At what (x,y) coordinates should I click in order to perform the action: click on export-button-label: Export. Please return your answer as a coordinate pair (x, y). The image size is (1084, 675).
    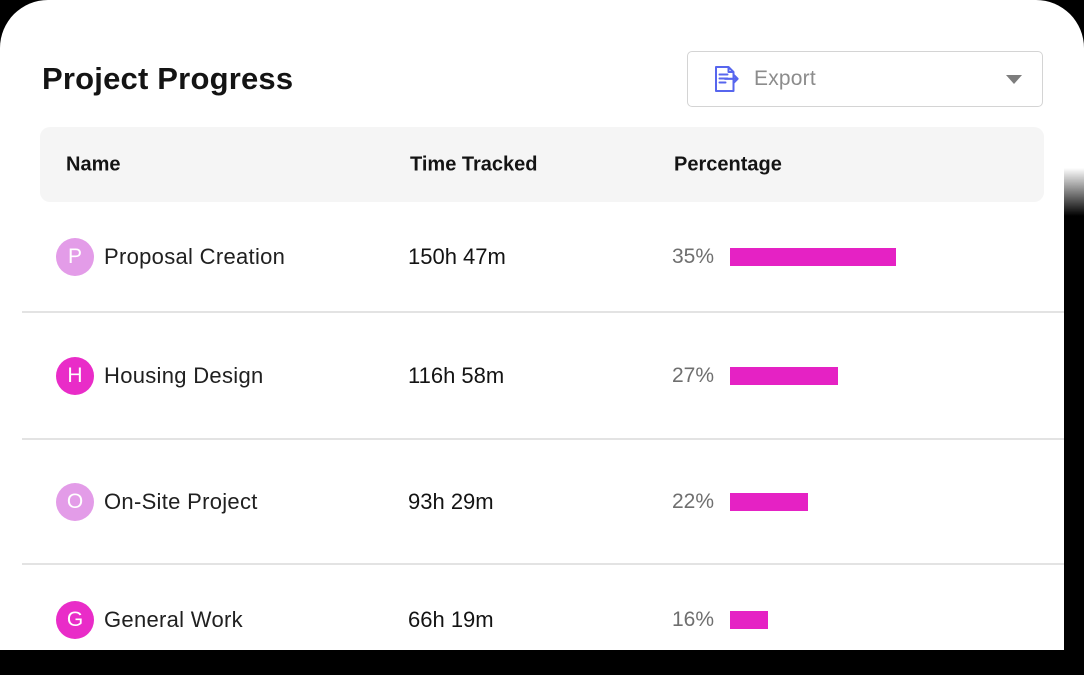
    Looking at the image, I should click on (785, 78).